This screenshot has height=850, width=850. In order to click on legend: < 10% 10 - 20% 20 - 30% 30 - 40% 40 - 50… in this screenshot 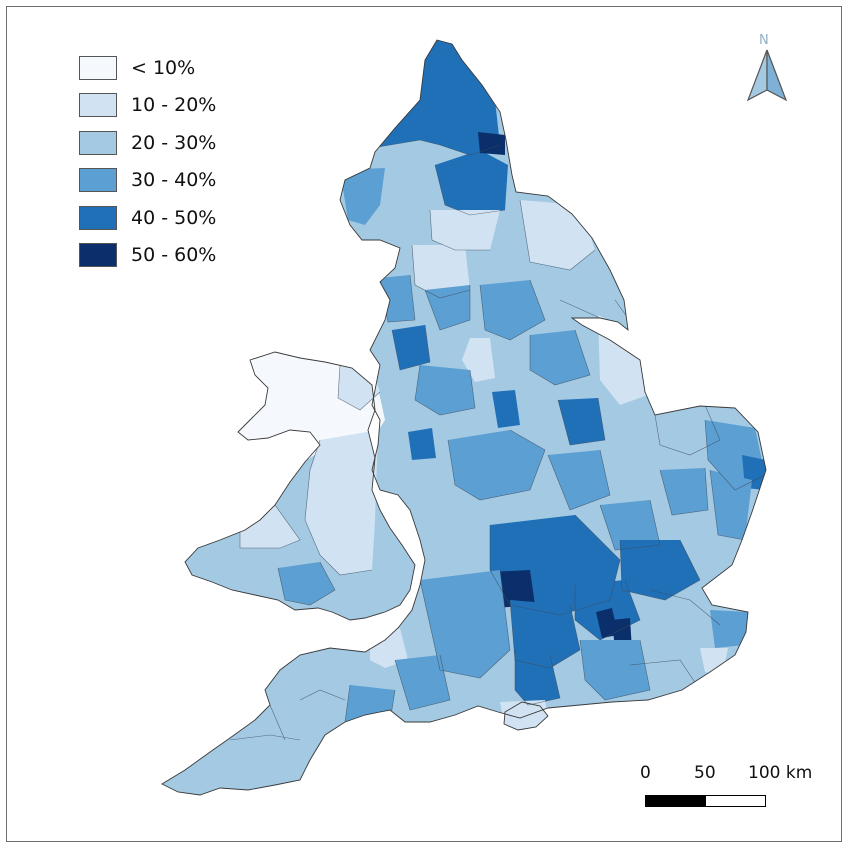, I will do `click(147, 161)`.